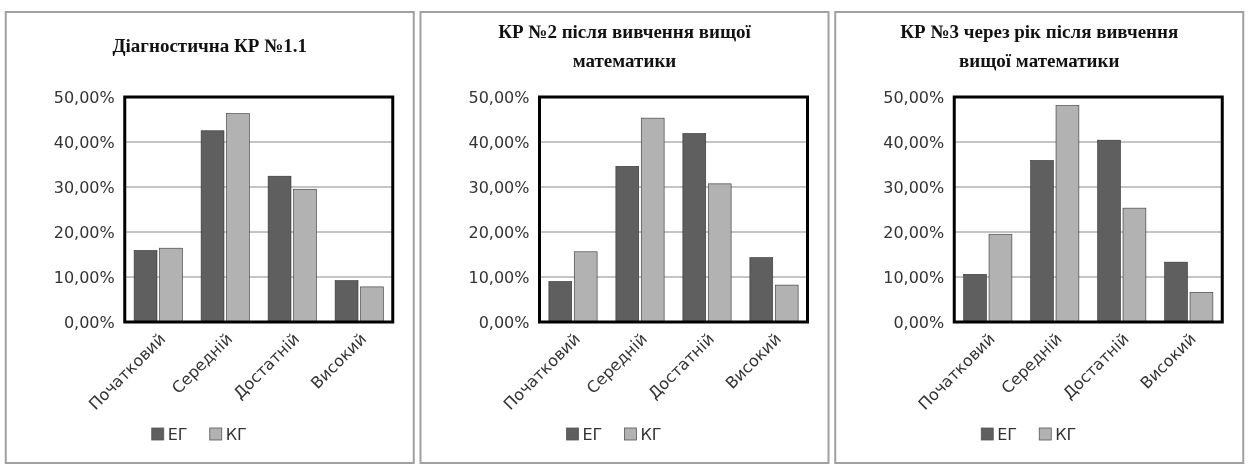  Describe the element at coordinates (210, 45) in the screenshot. I see `chart-title: Діагностична КР №1.1` at that location.